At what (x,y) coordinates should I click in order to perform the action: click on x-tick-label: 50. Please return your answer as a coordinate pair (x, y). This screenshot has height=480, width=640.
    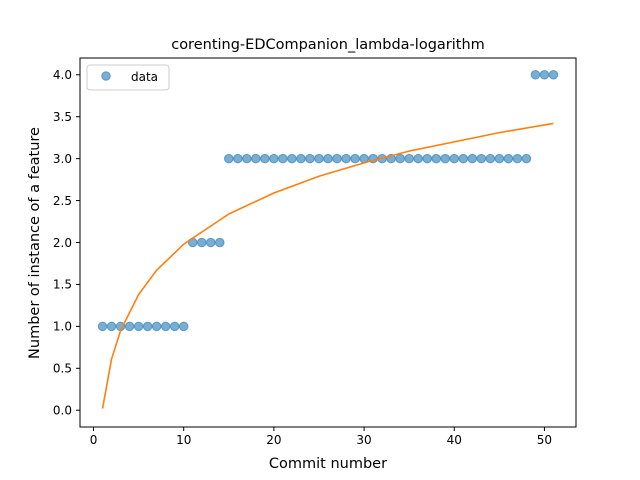
    Looking at the image, I should click on (544, 440).